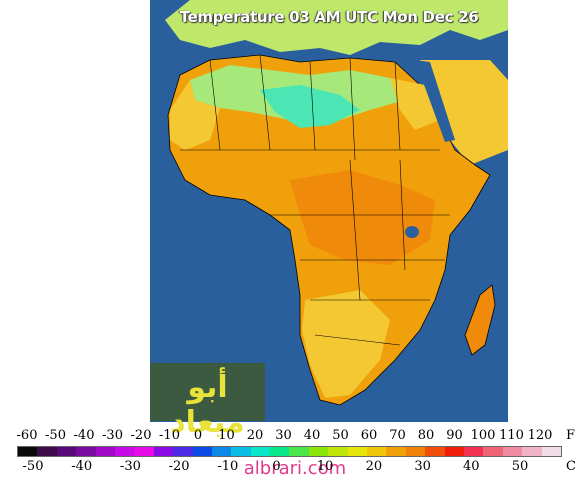 Image resolution: width=586 pixels, height=480 pixels. I want to click on fahrenheit-tick-label: 30, so click(283, 435).